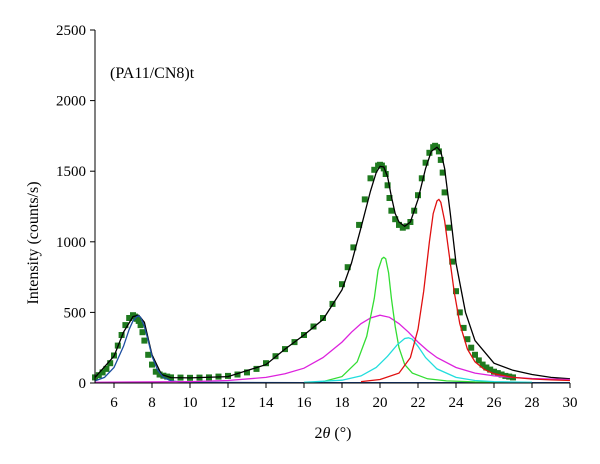 This screenshot has width=600, height=464. What do you see at coordinates (418, 403) in the screenshot?
I see `x-tick-label: 22` at bounding box center [418, 403].